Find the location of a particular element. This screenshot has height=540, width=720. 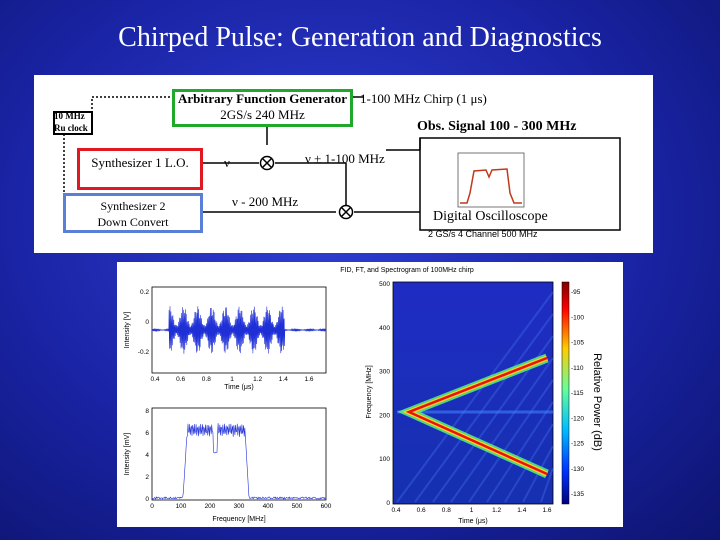

fid-xtick: 0.4 is located at coordinates (154, 379).